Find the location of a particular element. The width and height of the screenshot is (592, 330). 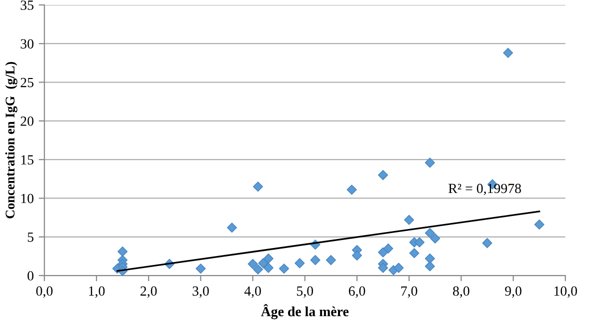

y-tick-label: 0 is located at coordinates (31, 276).